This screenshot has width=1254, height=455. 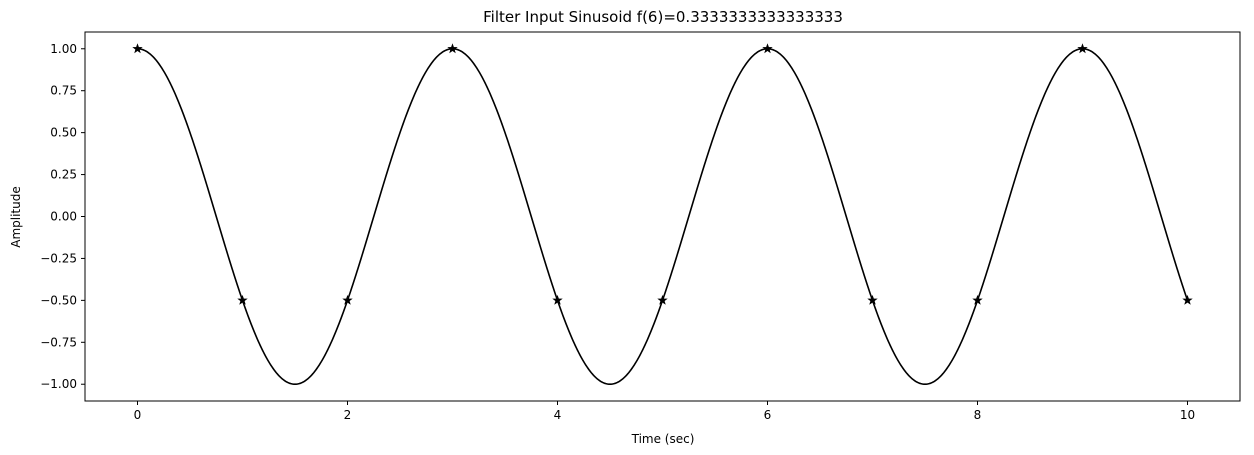 I want to click on x-tick-label: 6, so click(x=768, y=415).